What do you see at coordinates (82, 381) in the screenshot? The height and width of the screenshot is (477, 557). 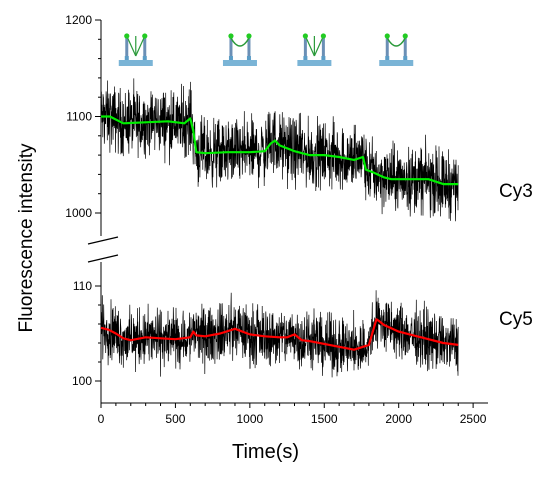 I see `y-tick-label: 100` at bounding box center [82, 381].